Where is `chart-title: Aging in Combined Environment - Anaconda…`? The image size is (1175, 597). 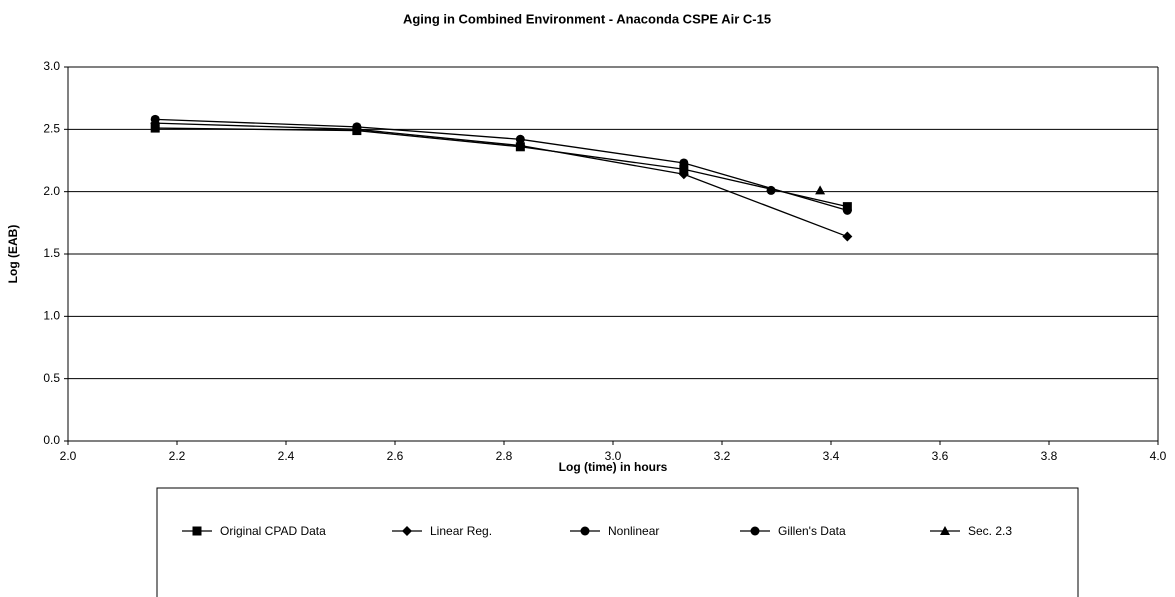
chart-title: Aging in Combined Environment - Anaconda… is located at coordinates (587, 18).